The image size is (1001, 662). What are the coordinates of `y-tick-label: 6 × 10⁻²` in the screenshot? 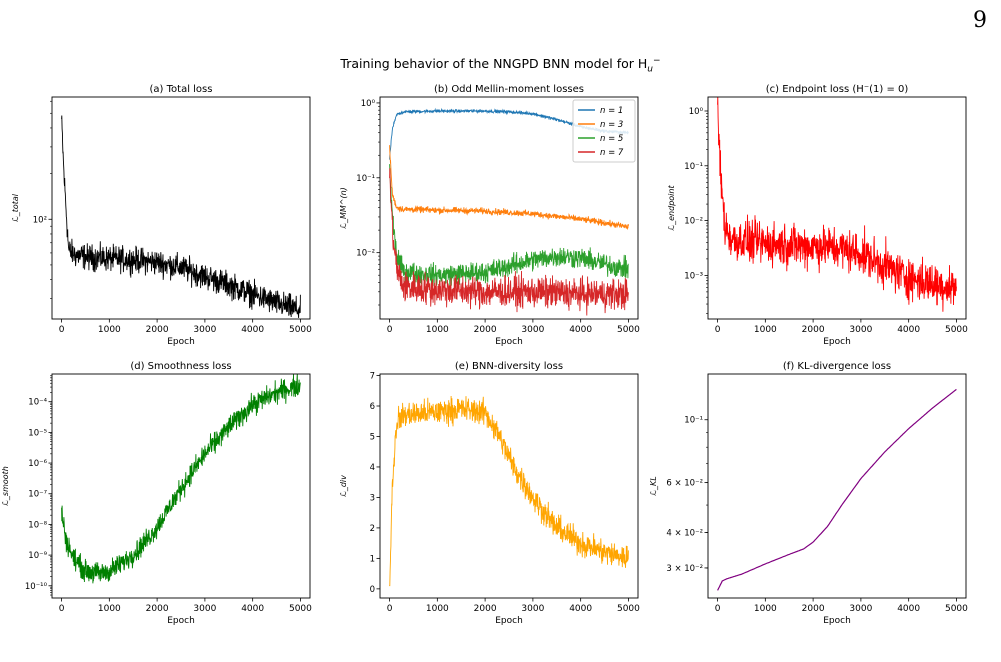 It's located at (684, 484).